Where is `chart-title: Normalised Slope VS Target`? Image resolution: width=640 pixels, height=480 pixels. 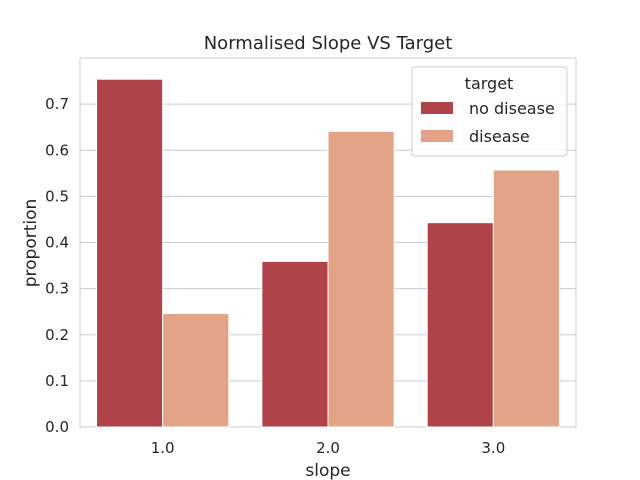
chart-title: Normalised Slope VS Target is located at coordinates (328, 43).